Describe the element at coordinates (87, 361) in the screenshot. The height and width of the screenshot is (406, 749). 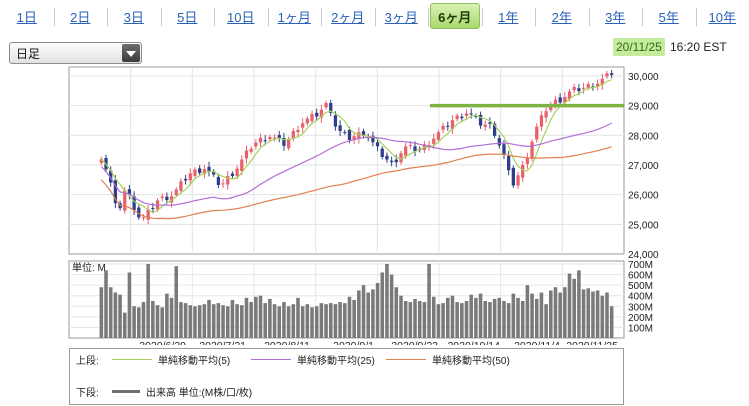
I see `legend-upper-label: 上段:` at that location.